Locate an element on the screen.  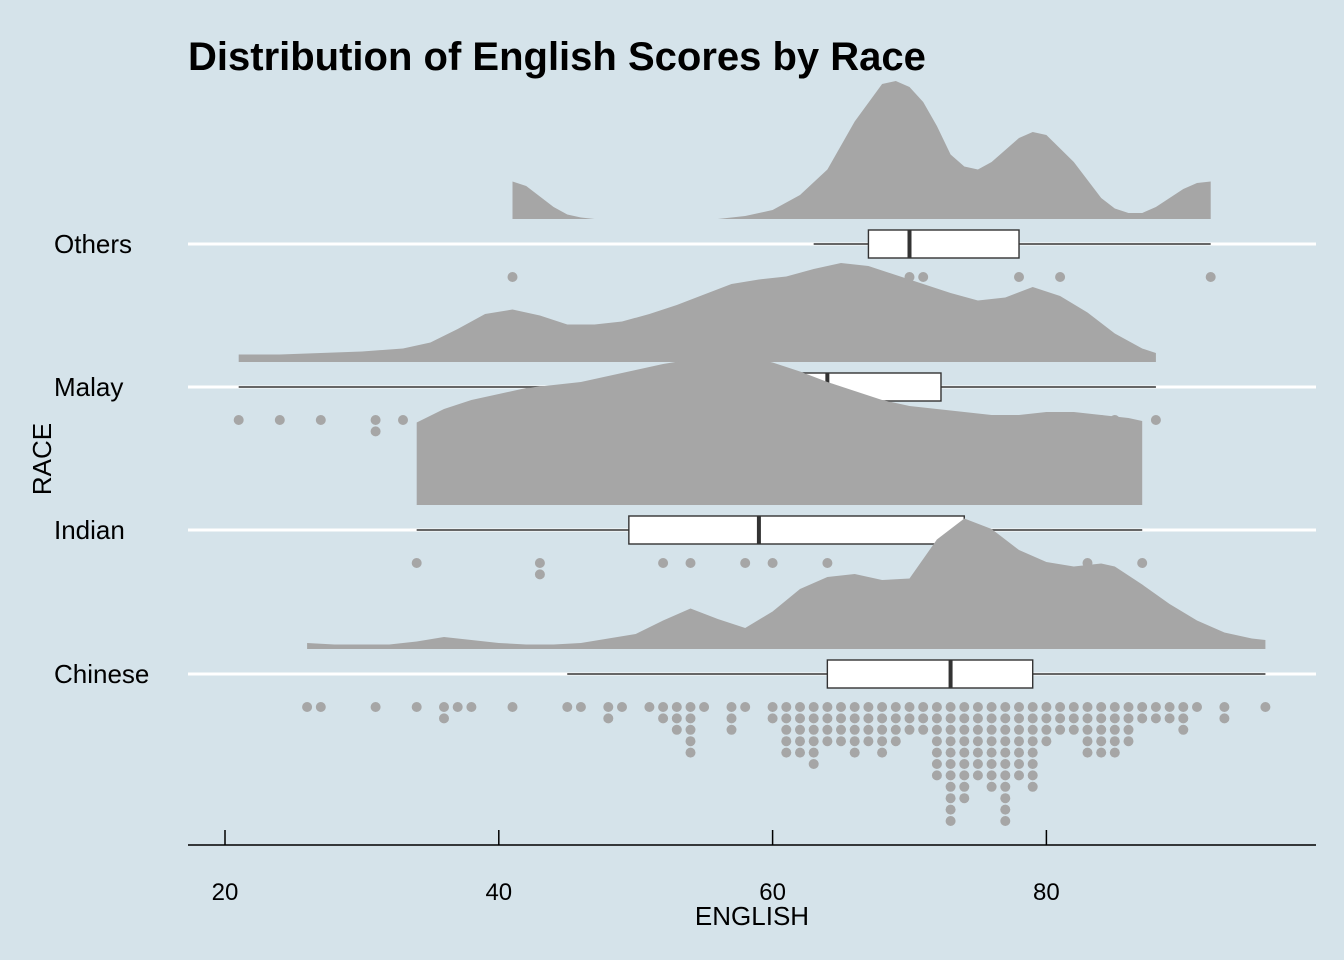
y-axis-title: RACE is located at coordinates (42, 459).